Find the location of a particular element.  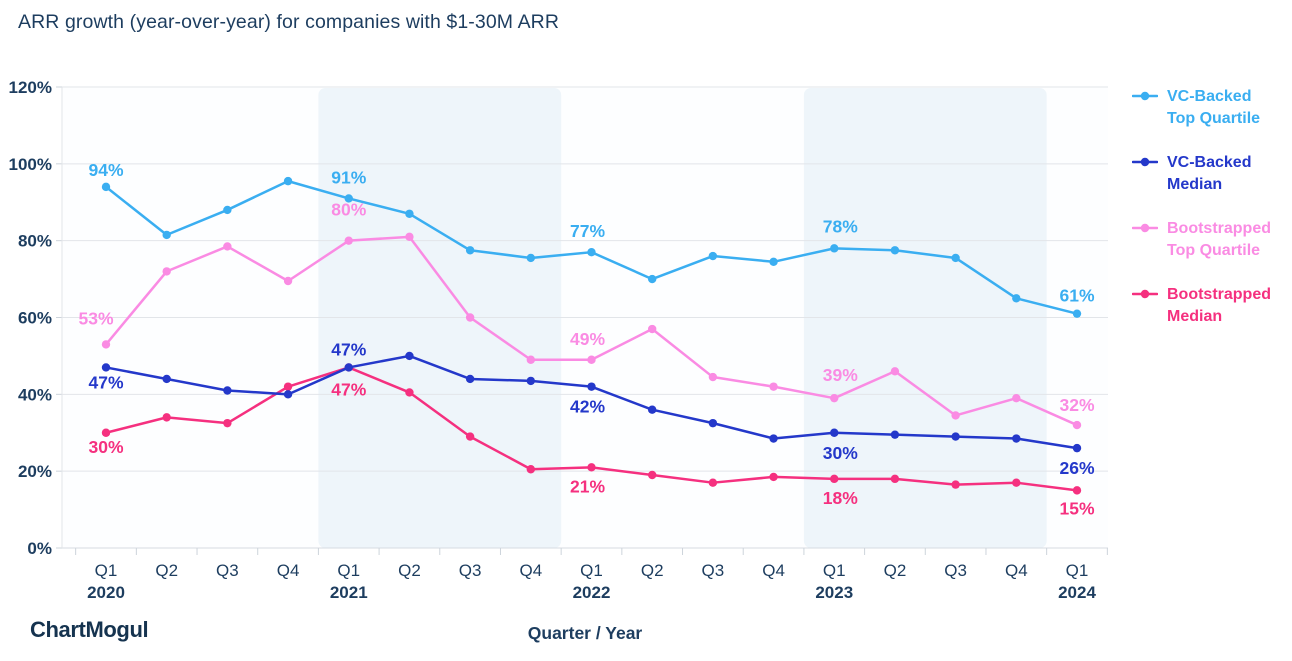

y-axis-label: 120% is located at coordinates (30, 87).